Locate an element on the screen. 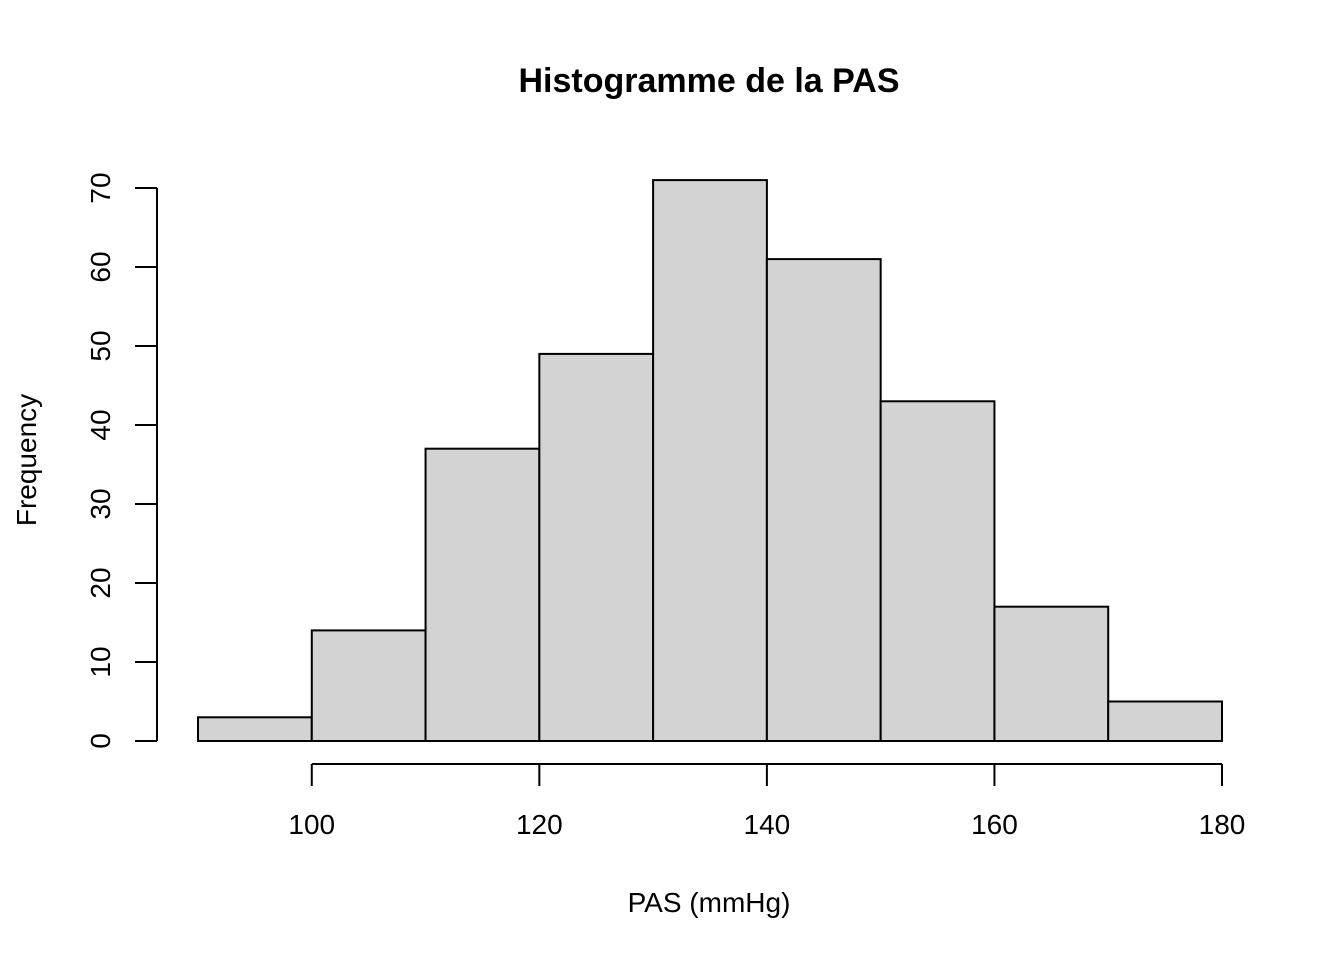 The height and width of the screenshot is (960, 1344). y-tick-label: 70 is located at coordinates (100, 187).